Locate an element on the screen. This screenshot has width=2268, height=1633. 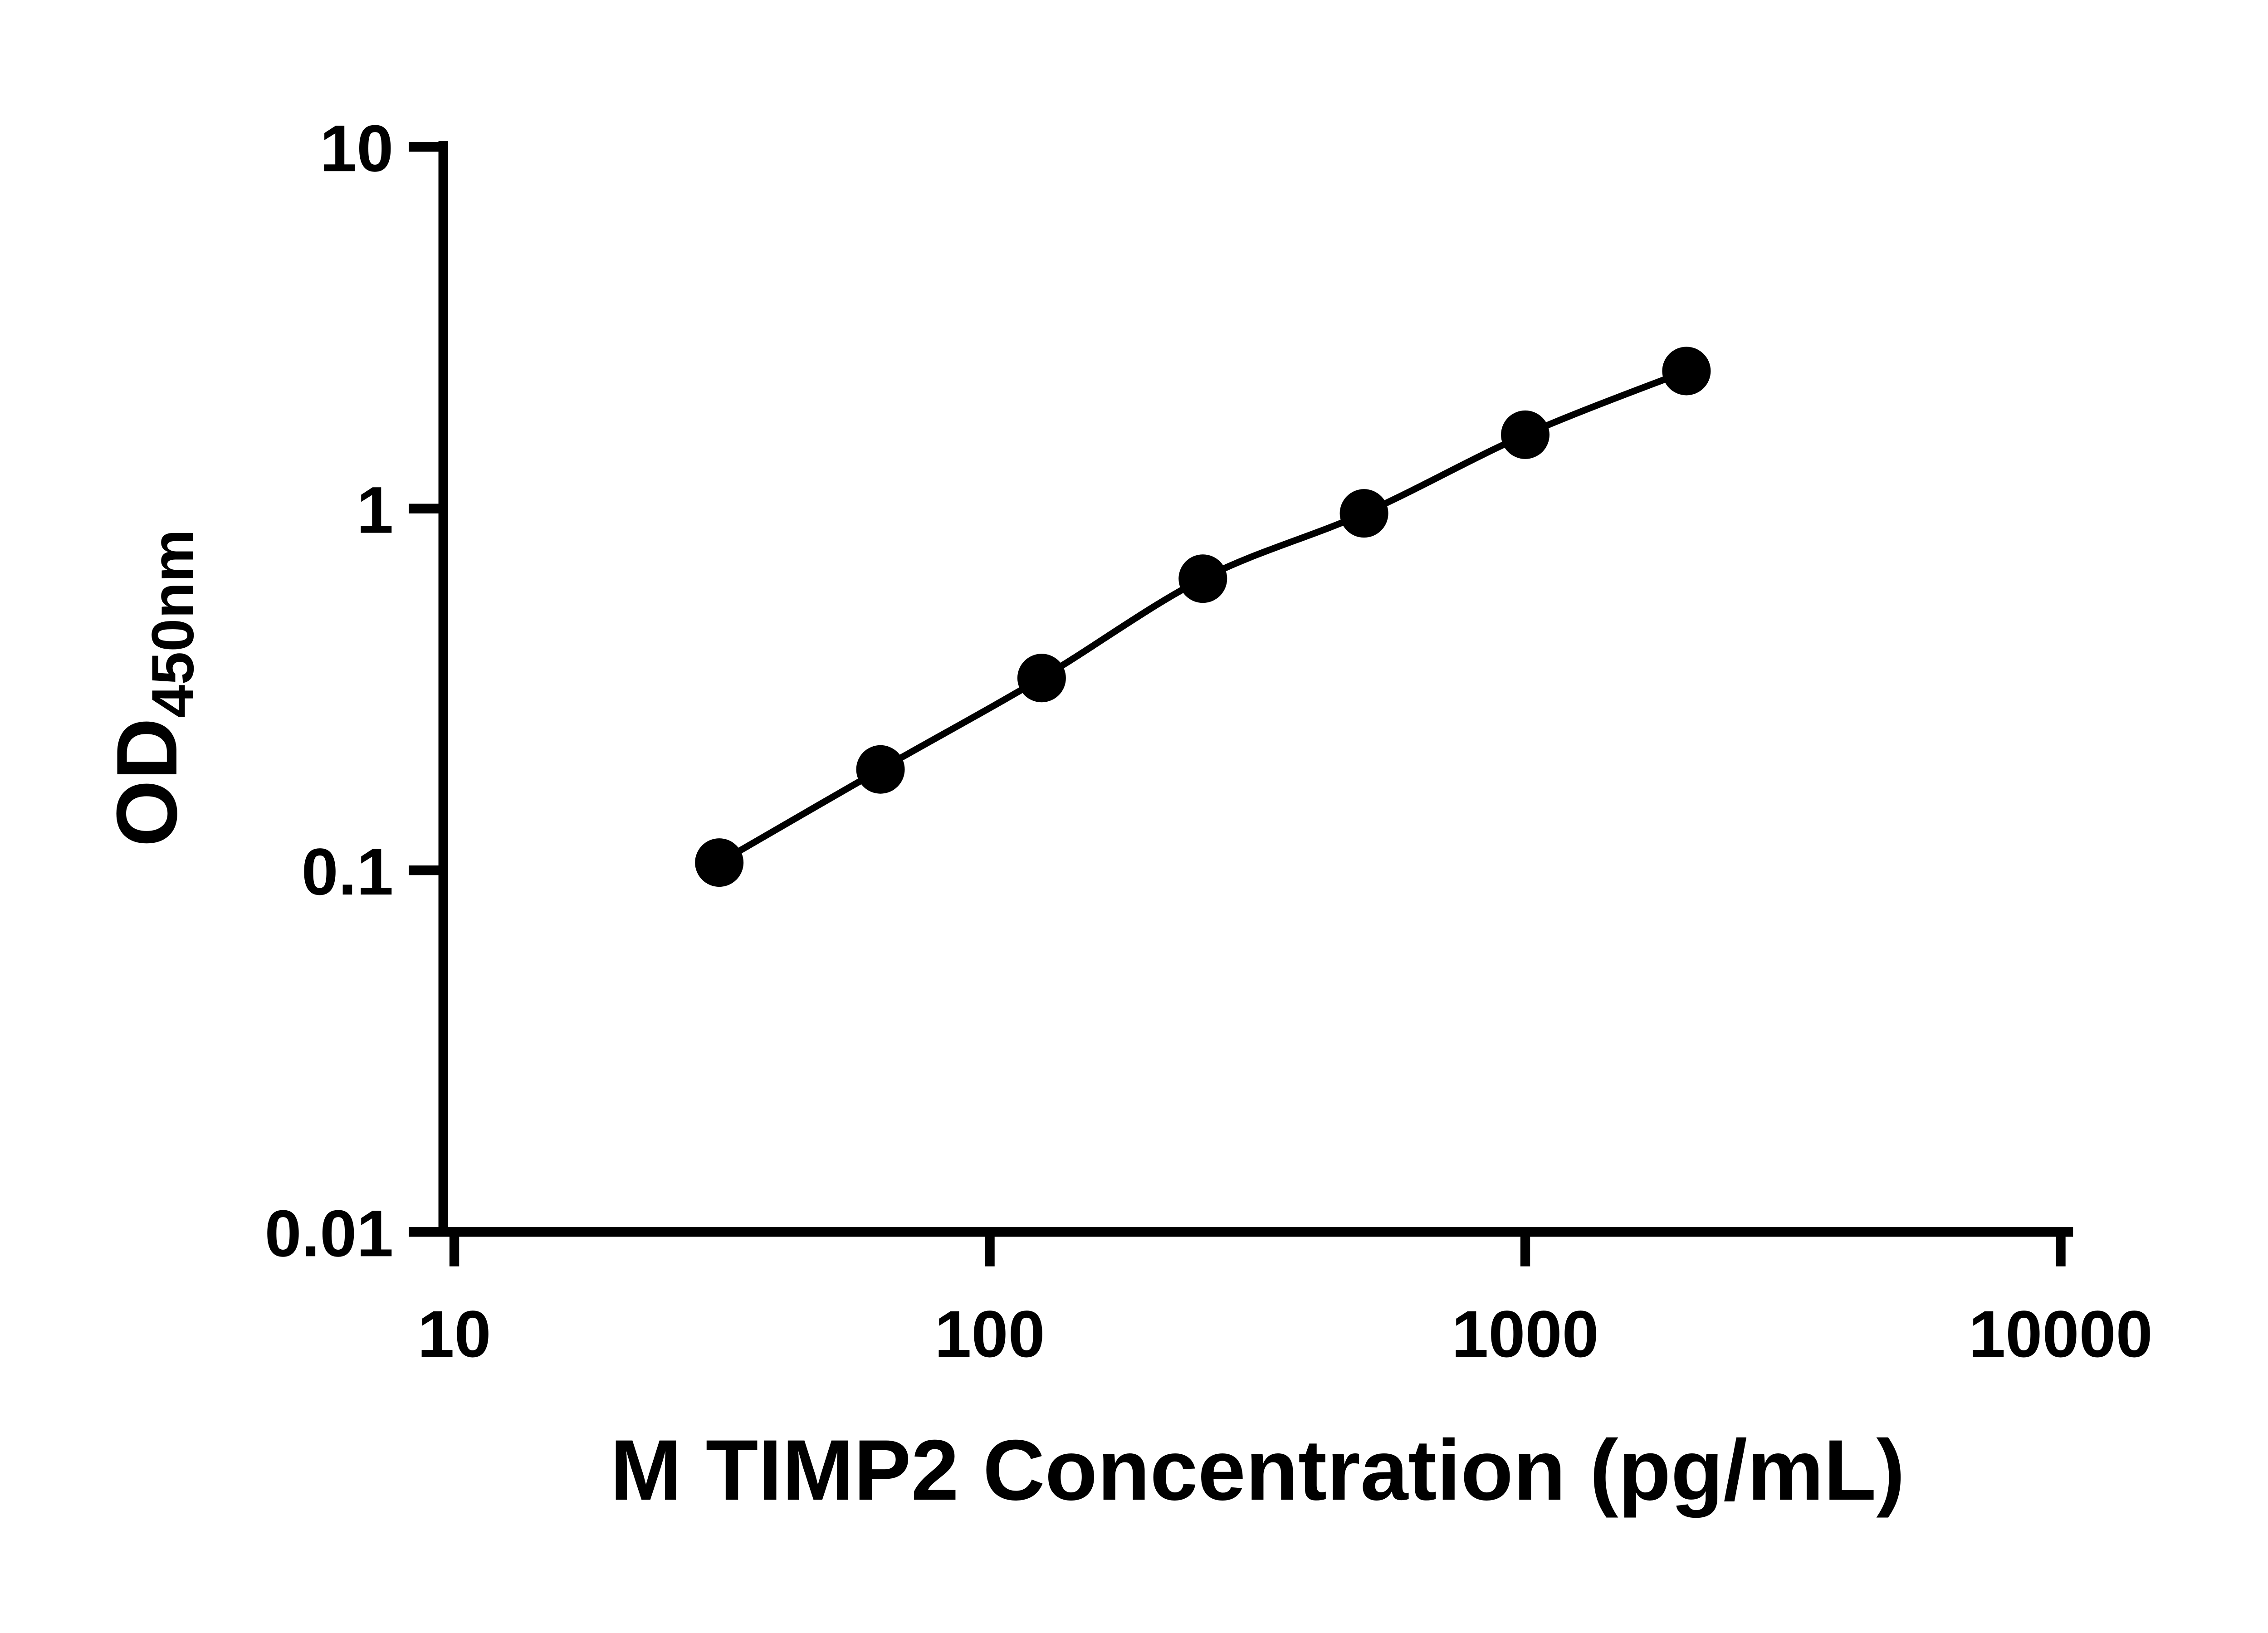
x-tick-label: 10000 is located at coordinates (2061, 1334).